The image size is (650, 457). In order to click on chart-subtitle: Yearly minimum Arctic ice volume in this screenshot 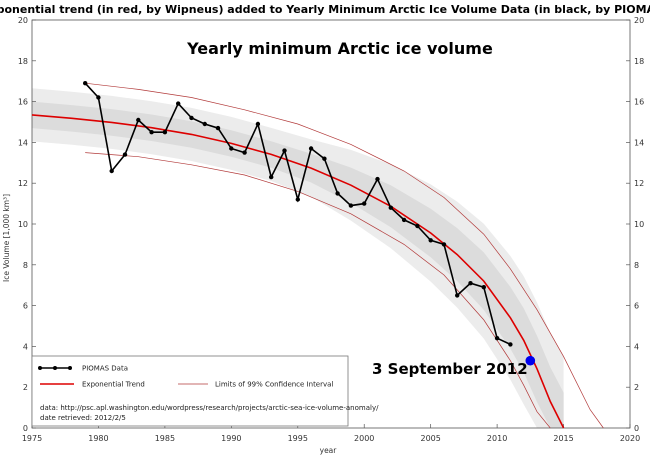, I will do `click(339, 48)`.